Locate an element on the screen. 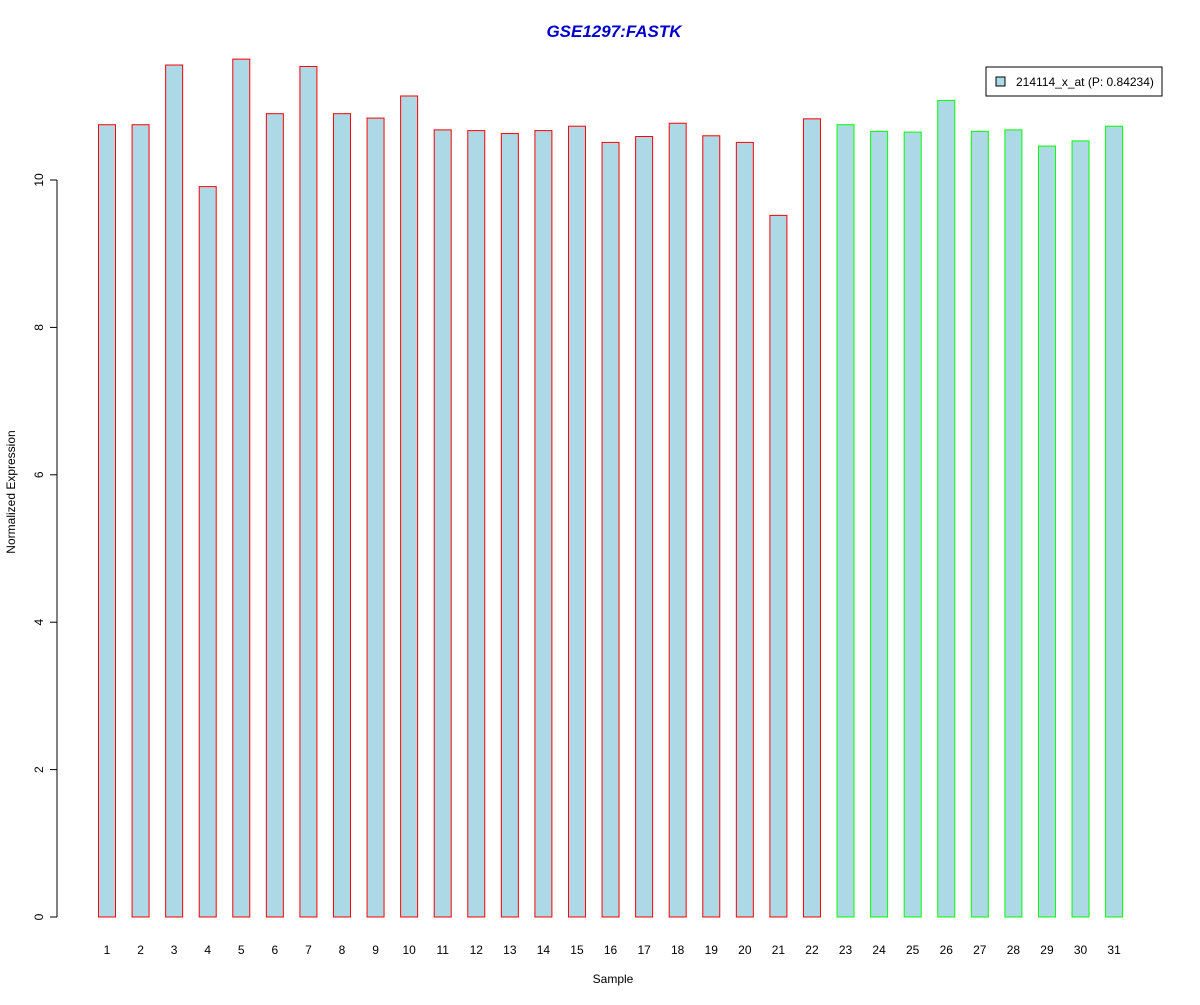  x-tick-label: 10 is located at coordinates (409, 950).